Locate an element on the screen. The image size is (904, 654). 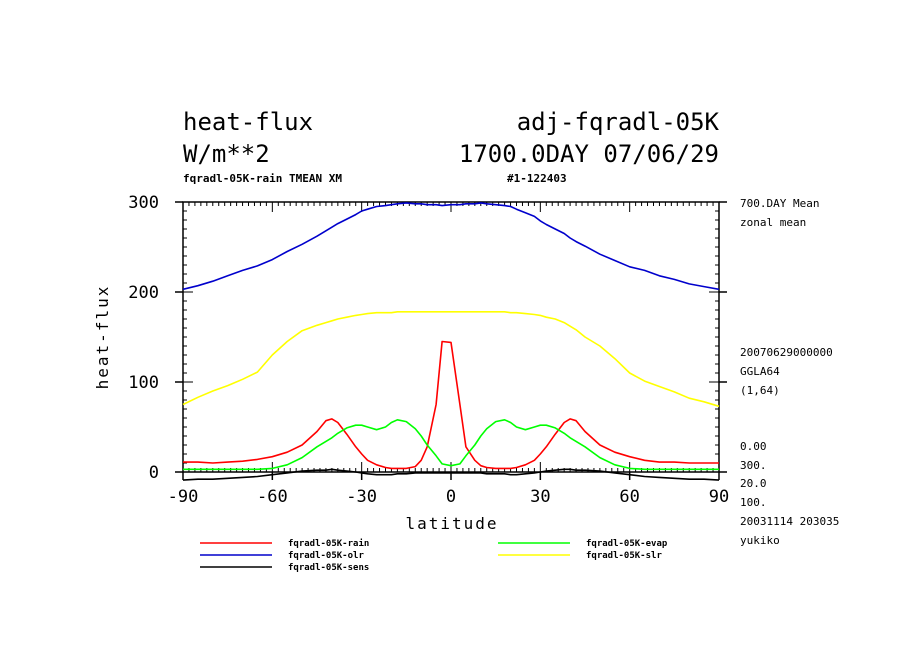
experiment-name: adj-fqradl-05K is located at coordinates (618, 122).